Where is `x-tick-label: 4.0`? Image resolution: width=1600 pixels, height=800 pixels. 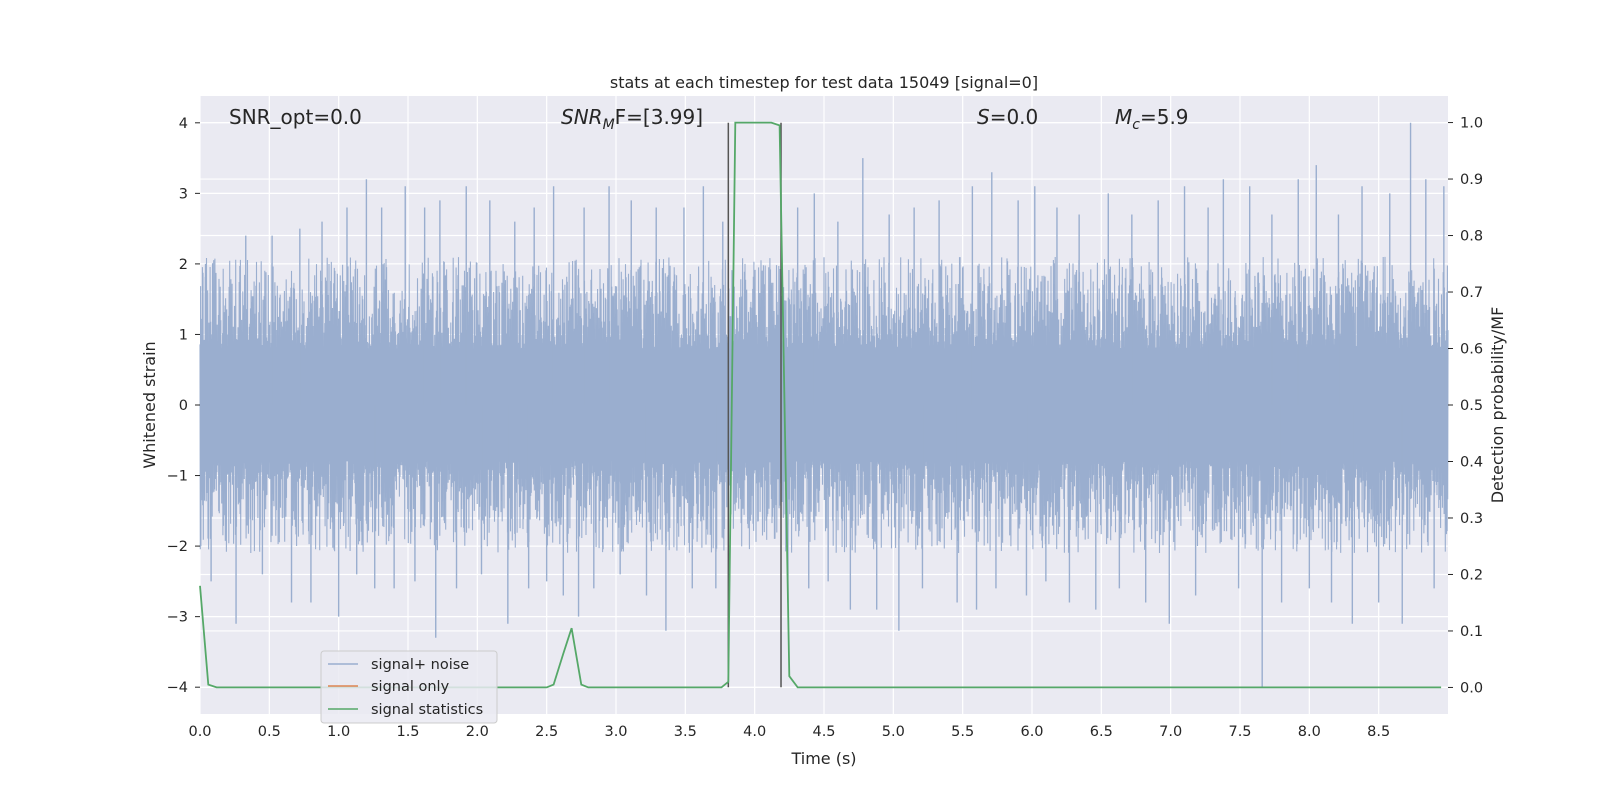 x-tick-label: 4.0 is located at coordinates (754, 732).